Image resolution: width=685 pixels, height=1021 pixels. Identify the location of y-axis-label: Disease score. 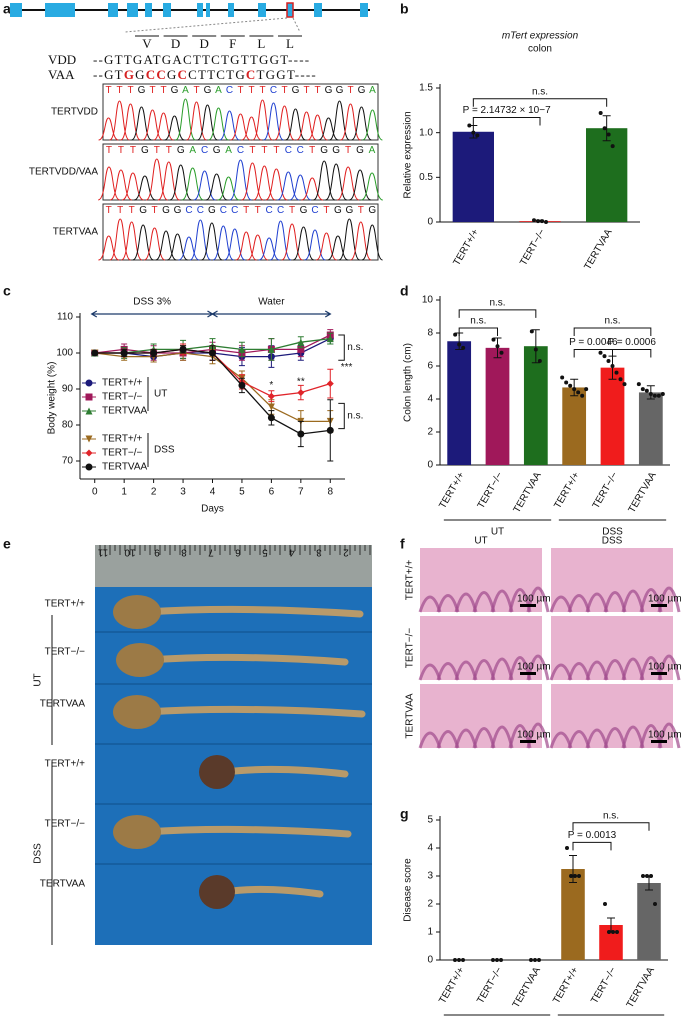
(408, 890).